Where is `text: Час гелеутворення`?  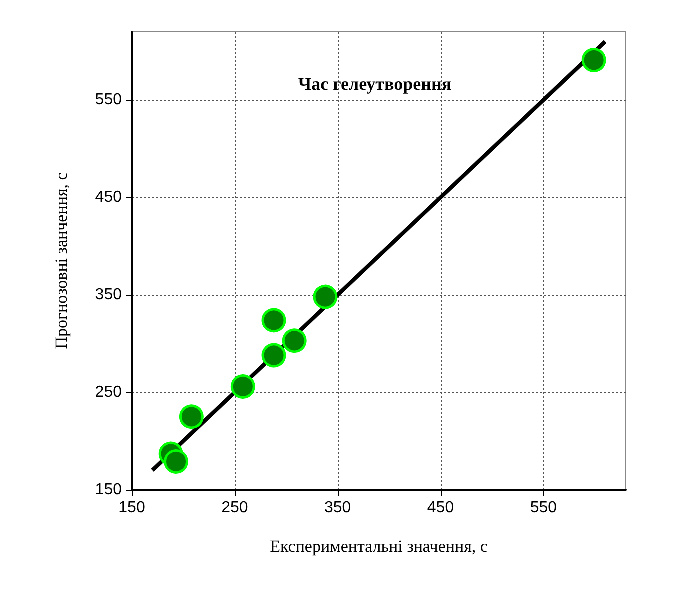 text: Час гелеутворення is located at coordinates (375, 84).